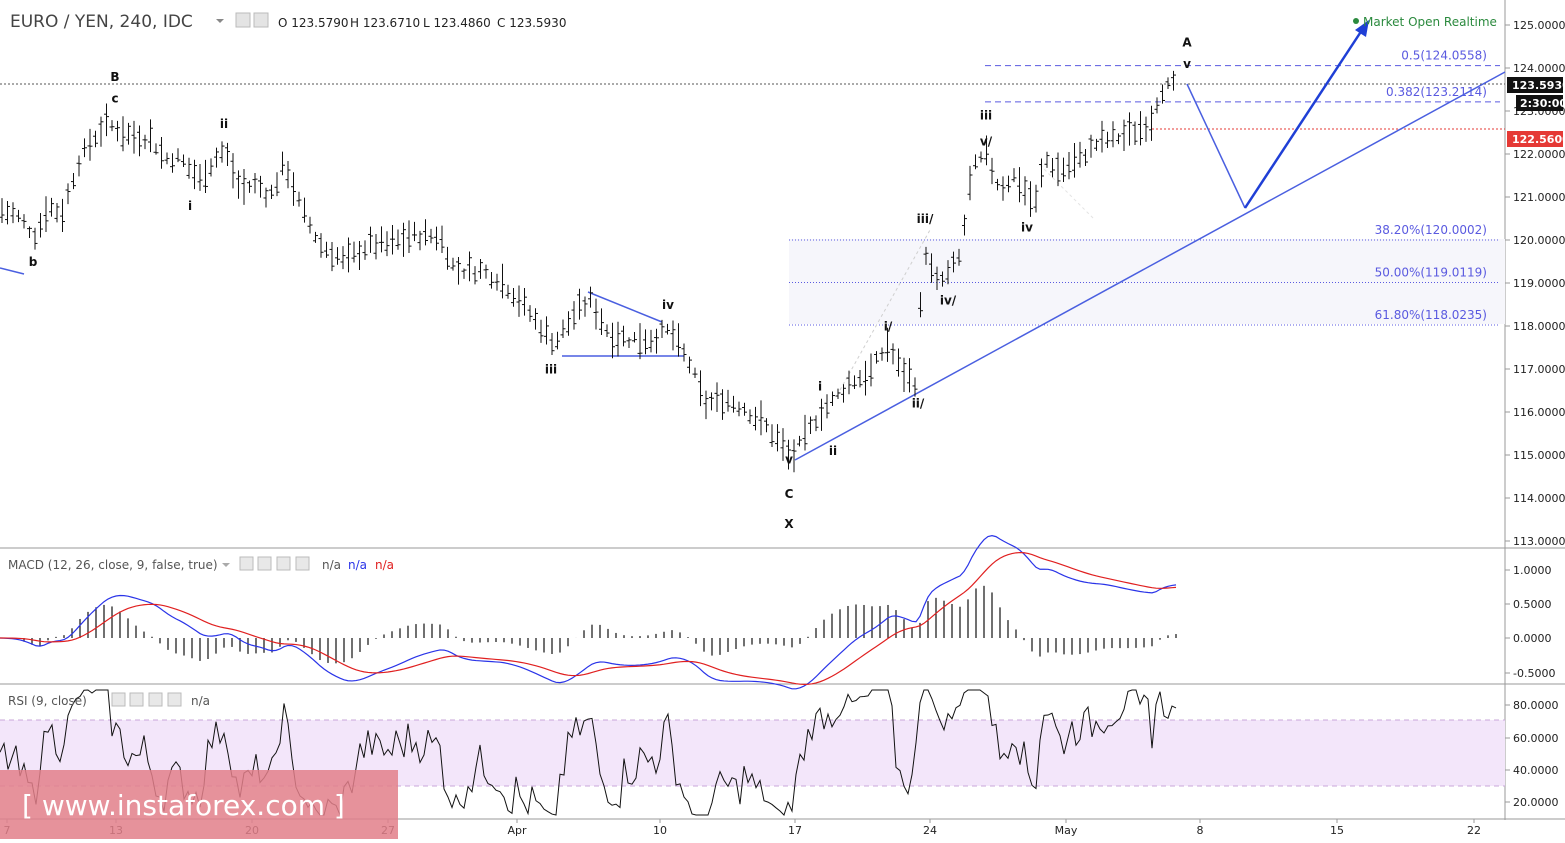 This screenshot has height=843, width=1565. Describe the element at coordinates (200, 701) in the screenshot. I see `rsi-value: n/a` at that location.